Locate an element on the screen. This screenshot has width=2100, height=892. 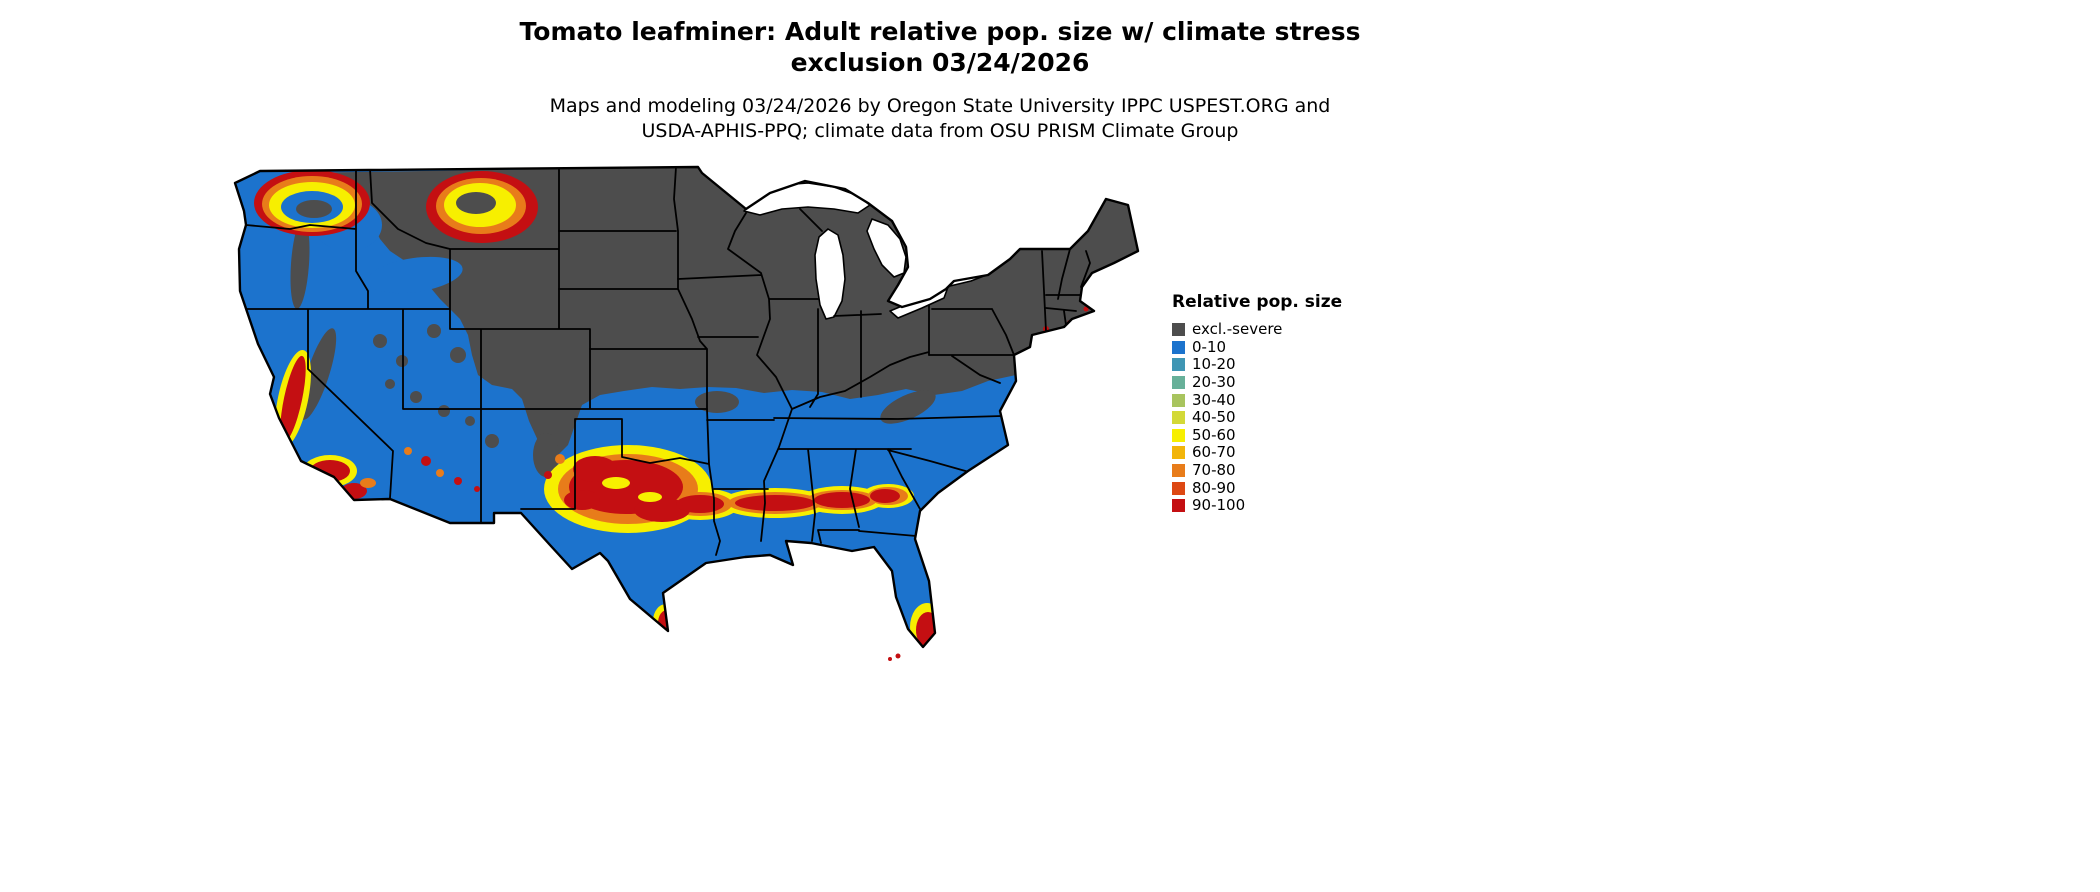
legend-label: 30-40 is located at coordinates (1214, 399).